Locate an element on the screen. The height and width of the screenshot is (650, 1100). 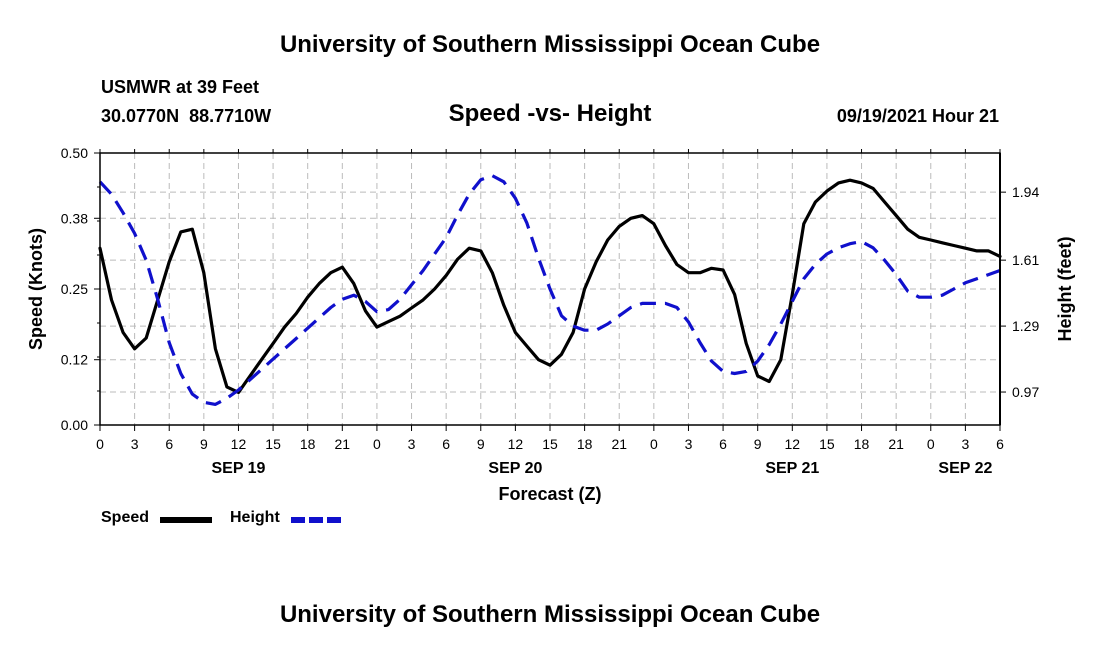
x-date-label: SEP 20 is located at coordinates (515, 468).